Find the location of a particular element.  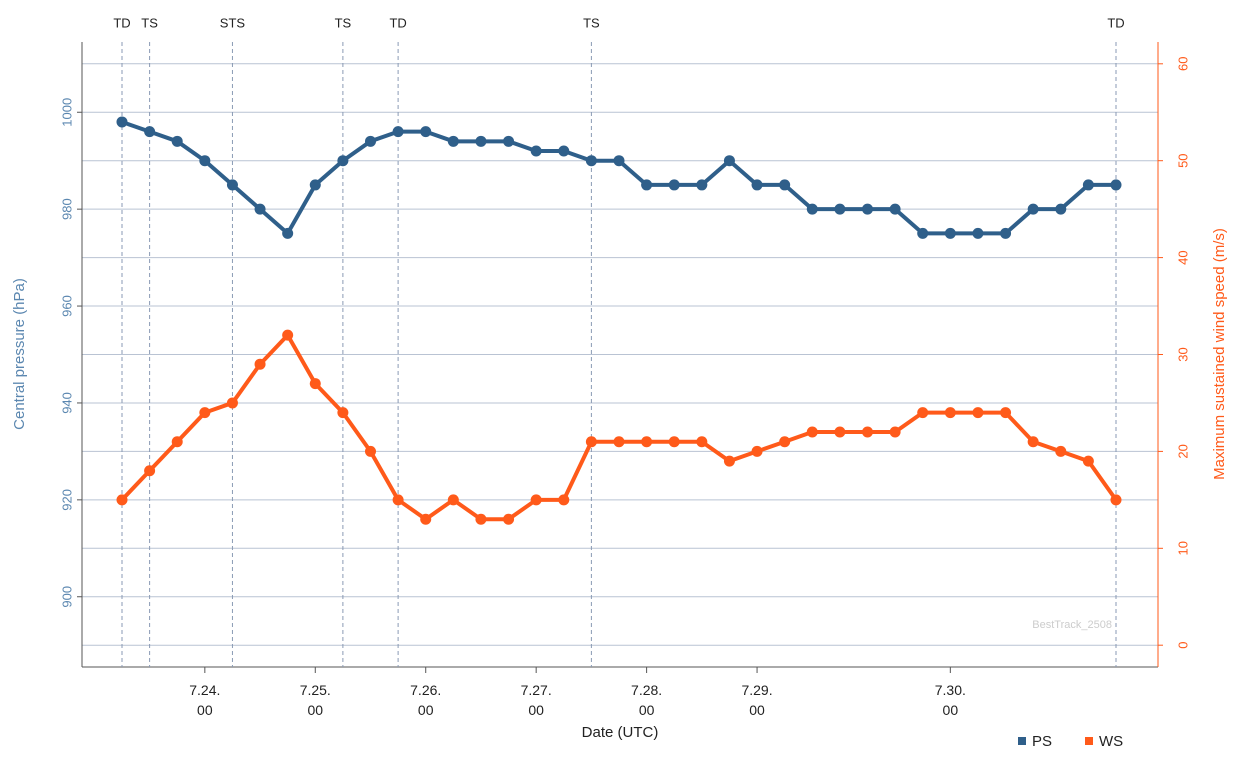

x-axis-label: Date (UTC) is located at coordinates (620, 732).